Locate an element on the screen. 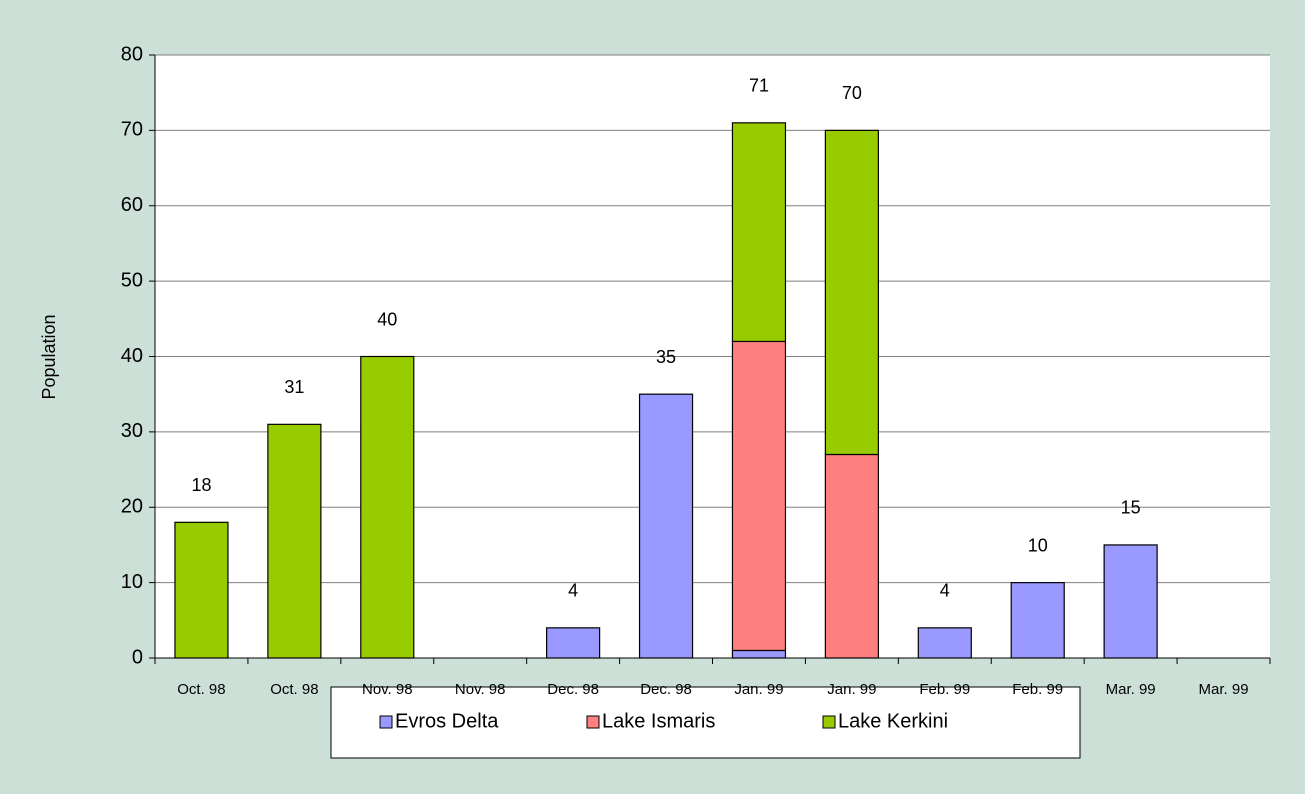  y-tick-label: 40 is located at coordinates (132, 356).